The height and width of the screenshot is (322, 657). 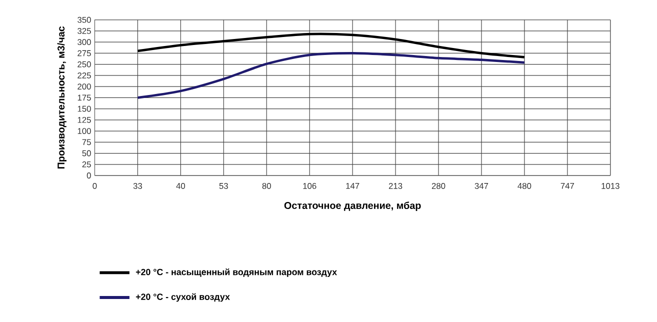 What do you see at coordinates (181, 185) in the screenshot?
I see `x-tick-label: 40` at bounding box center [181, 185].